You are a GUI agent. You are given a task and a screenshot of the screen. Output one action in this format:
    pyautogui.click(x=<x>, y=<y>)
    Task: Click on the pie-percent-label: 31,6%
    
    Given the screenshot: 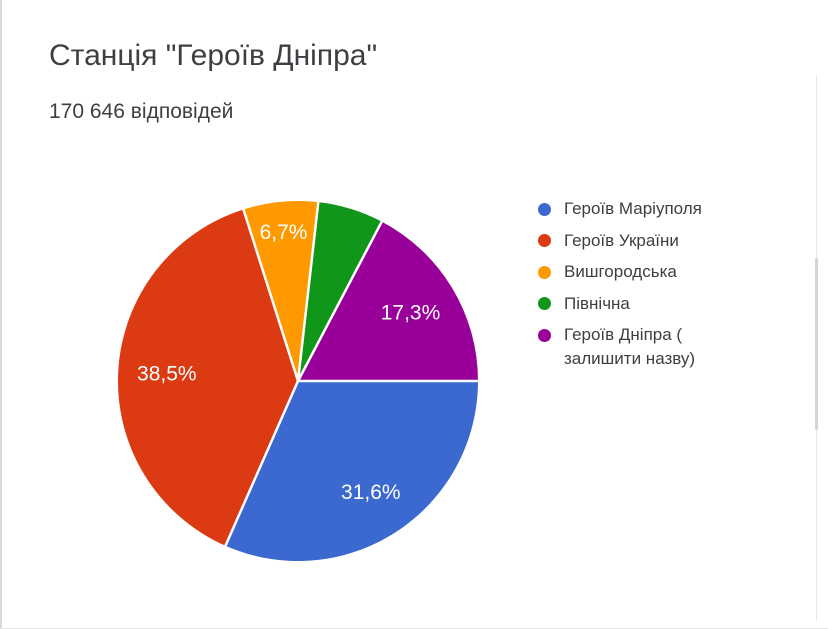 What is the action you would take?
    pyautogui.click(x=371, y=492)
    